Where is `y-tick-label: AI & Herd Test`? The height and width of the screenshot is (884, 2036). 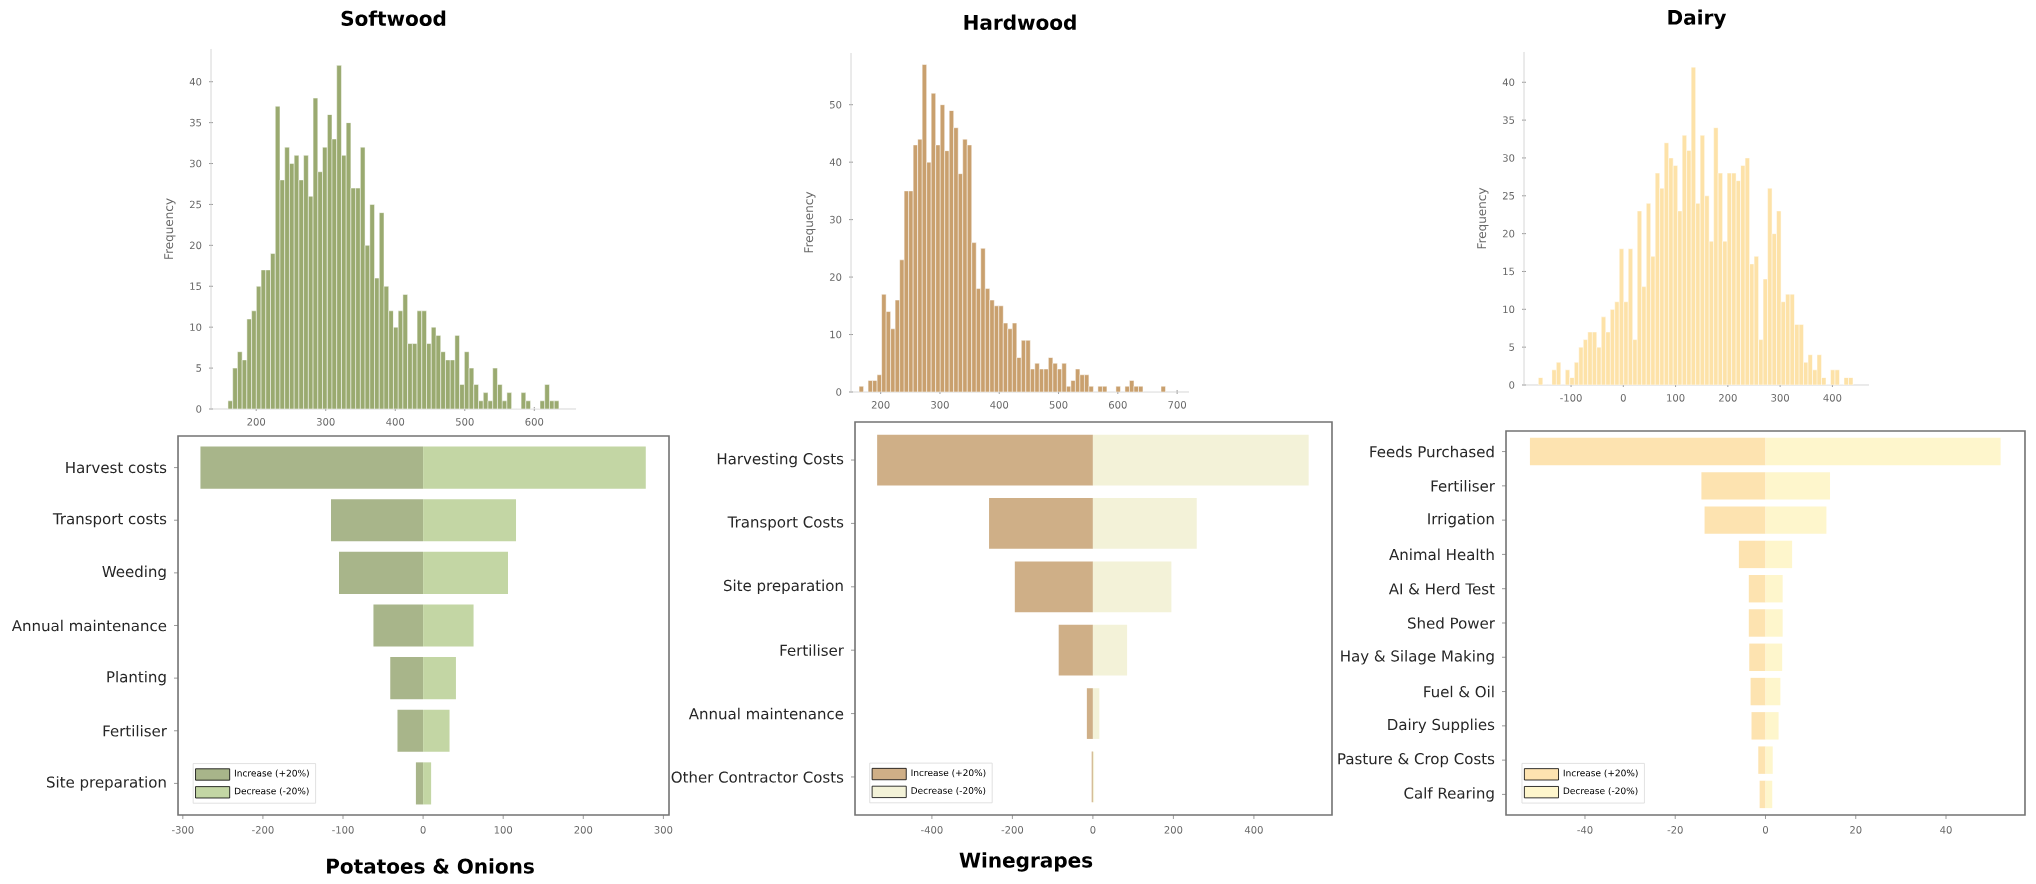
y-tick-label: AI & Herd Test is located at coordinates (1441, 588).